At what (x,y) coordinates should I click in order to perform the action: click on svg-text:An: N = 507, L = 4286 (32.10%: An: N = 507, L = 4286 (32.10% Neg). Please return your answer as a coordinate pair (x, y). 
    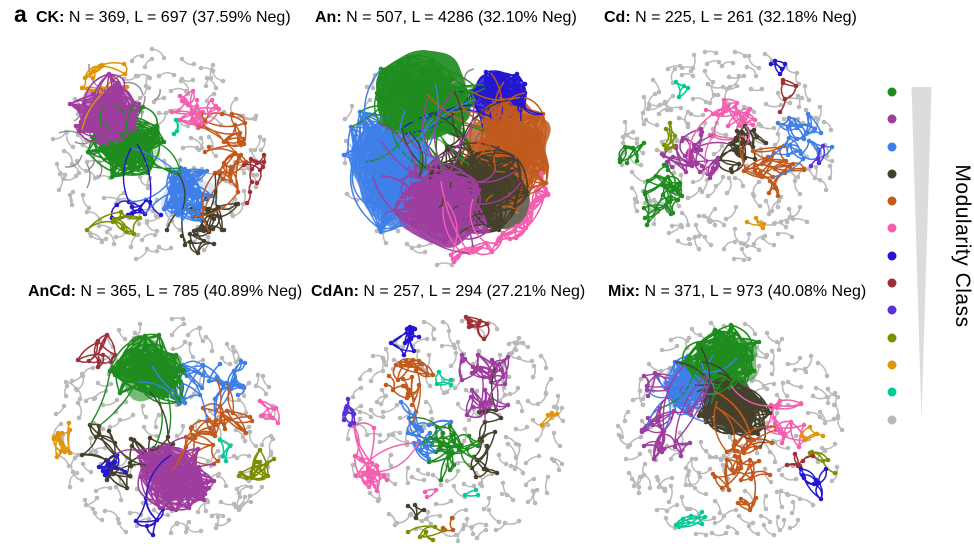
    Looking at the image, I should click on (446, 17).